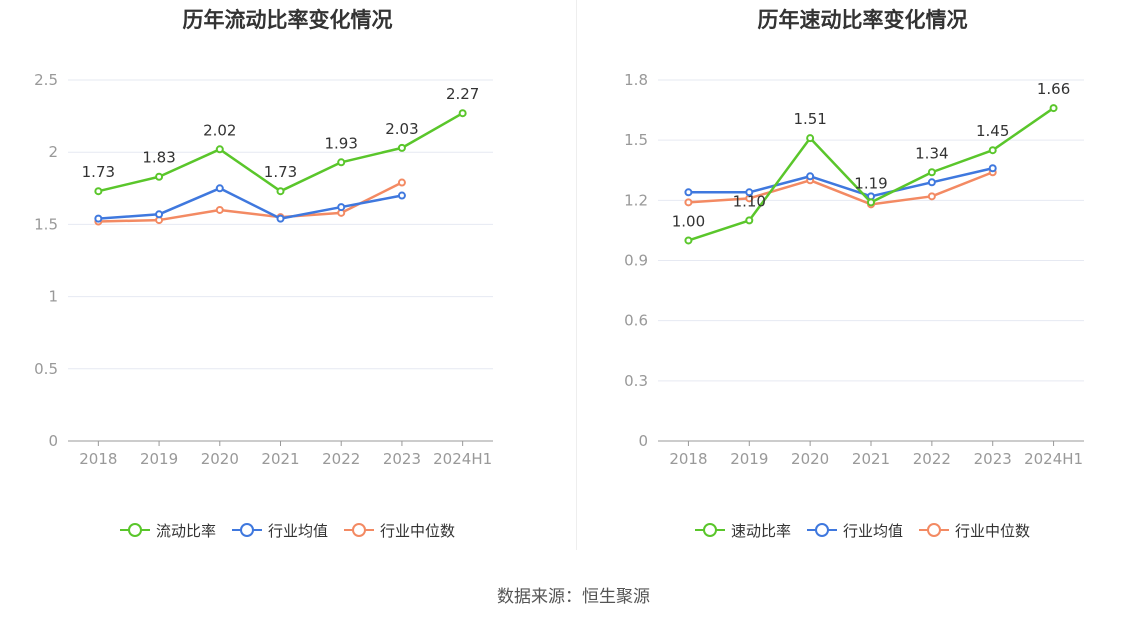  What do you see at coordinates (636, 381) in the screenshot?
I see `y-tick-label: 0.3` at bounding box center [636, 381].